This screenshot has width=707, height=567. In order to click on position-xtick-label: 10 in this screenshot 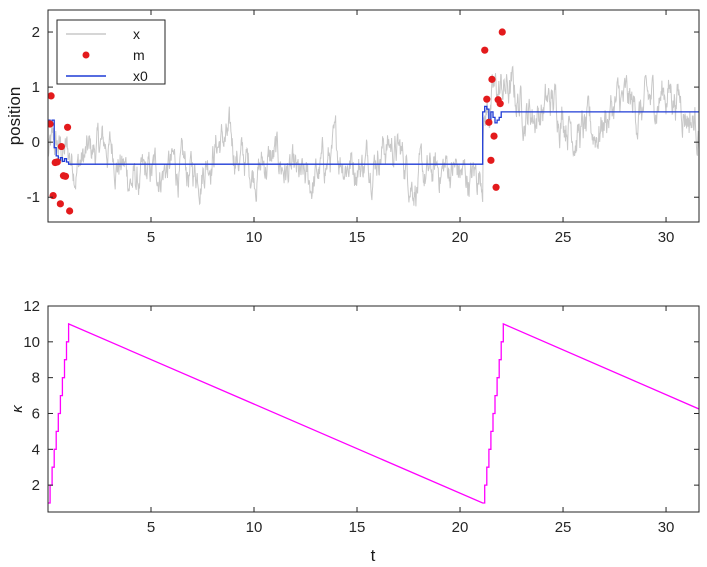, I will do `click(254, 237)`.